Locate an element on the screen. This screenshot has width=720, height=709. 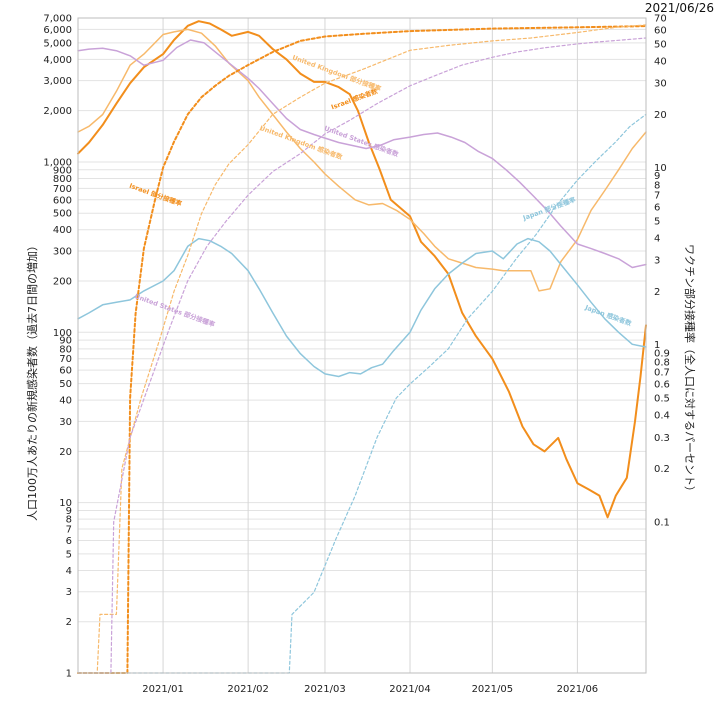
y-left-tick-label: 3 is located at coordinates (69, 592).